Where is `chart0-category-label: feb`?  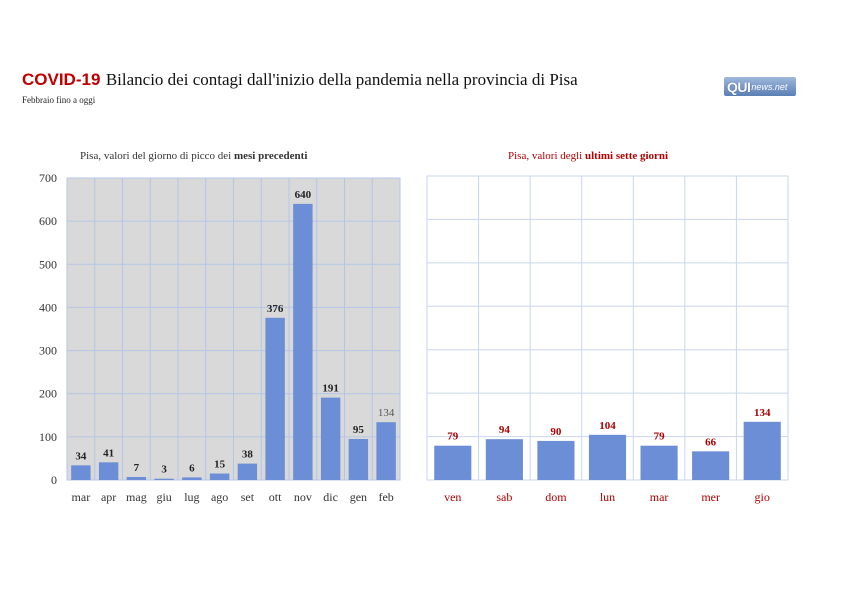 chart0-category-label: feb is located at coordinates (385, 497).